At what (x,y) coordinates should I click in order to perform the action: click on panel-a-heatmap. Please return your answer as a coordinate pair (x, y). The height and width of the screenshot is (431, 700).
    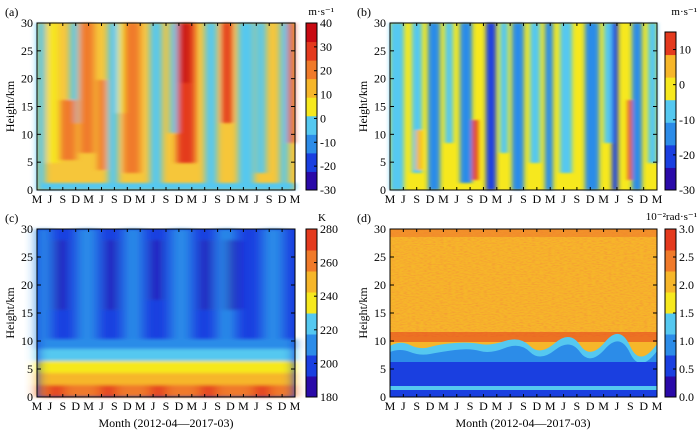
    Looking at the image, I should click on (166, 106).